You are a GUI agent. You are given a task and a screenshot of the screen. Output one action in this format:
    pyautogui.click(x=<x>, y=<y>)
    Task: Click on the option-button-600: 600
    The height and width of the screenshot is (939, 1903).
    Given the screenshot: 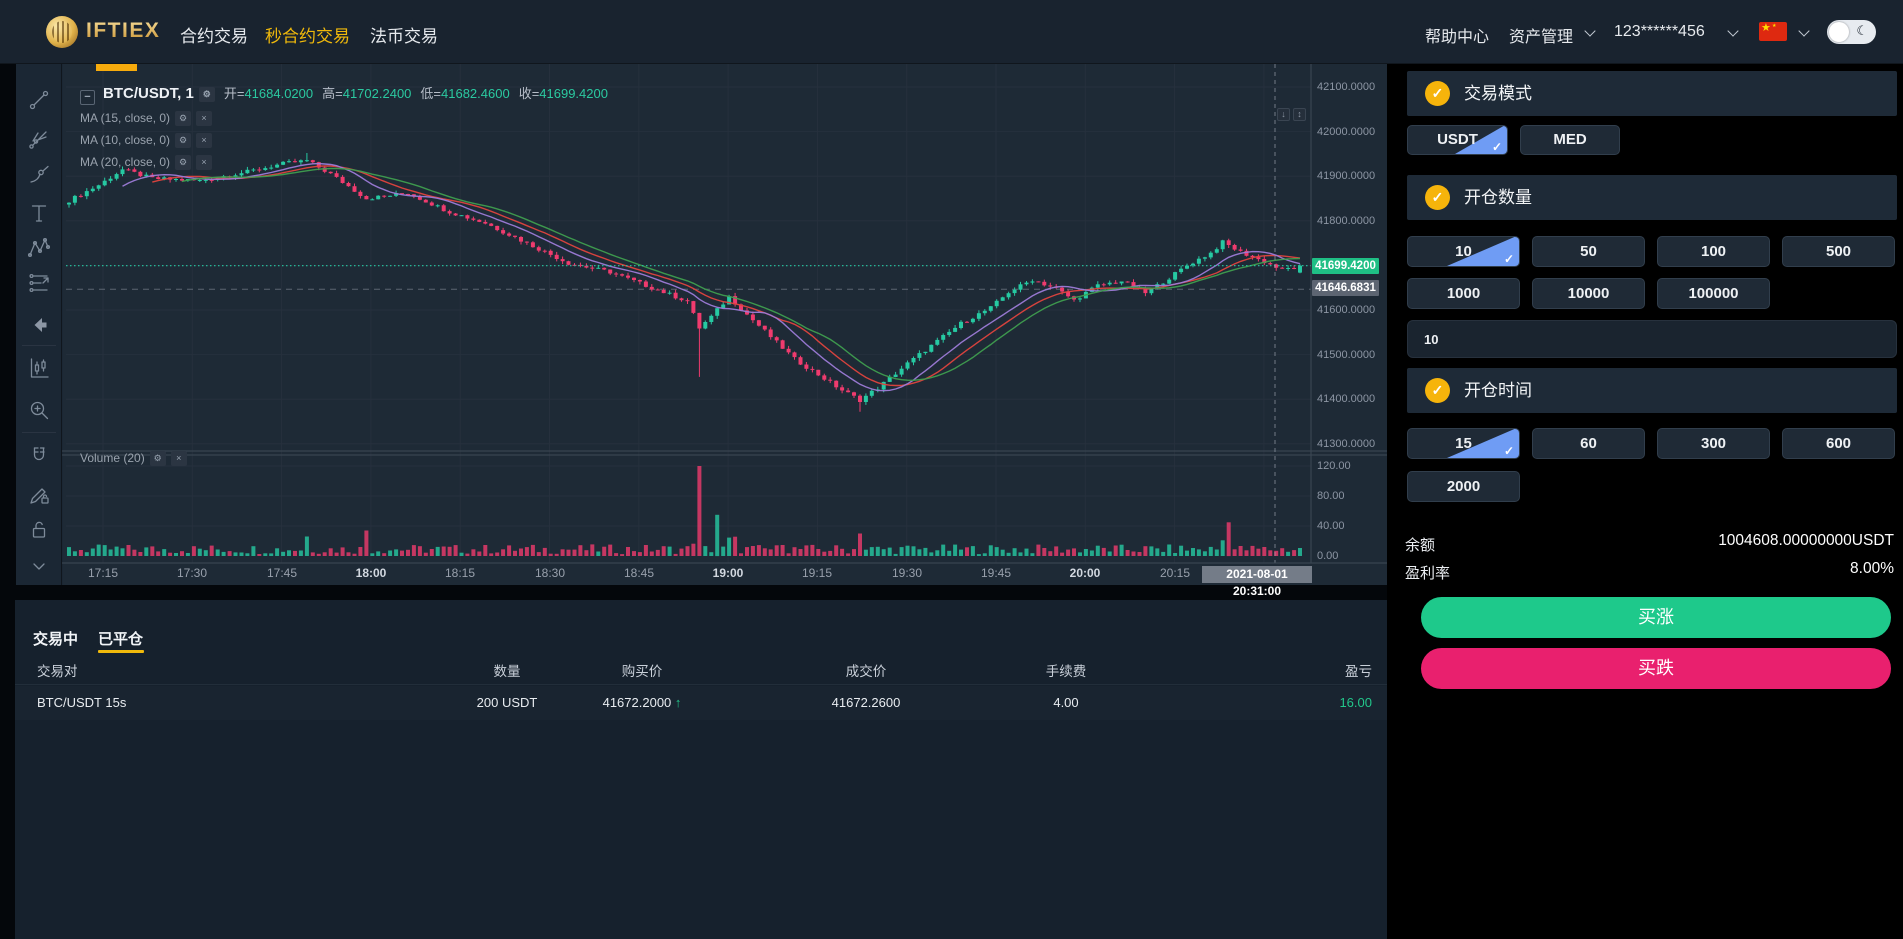 What is the action you would take?
    pyautogui.click(x=1838, y=443)
    